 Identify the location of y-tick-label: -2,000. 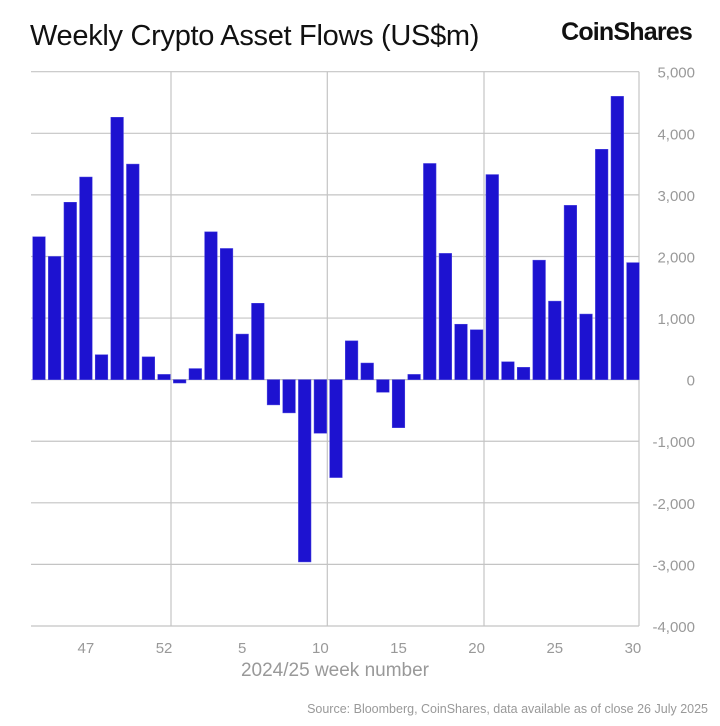
(673, 504).